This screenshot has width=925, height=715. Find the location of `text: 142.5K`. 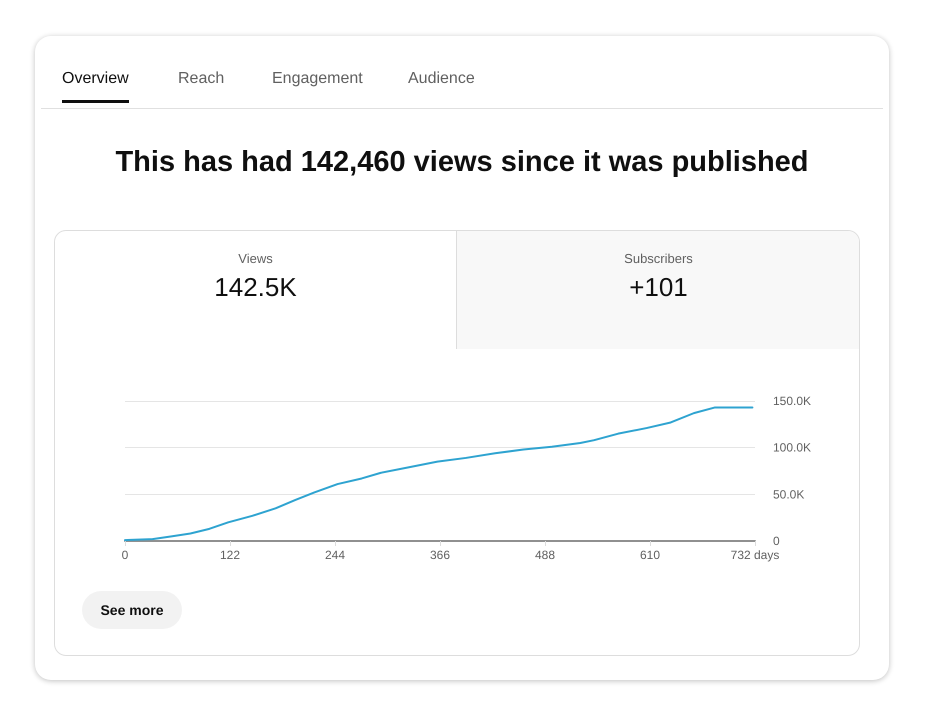

text: 142.5K is located at coordinates (255, 287).